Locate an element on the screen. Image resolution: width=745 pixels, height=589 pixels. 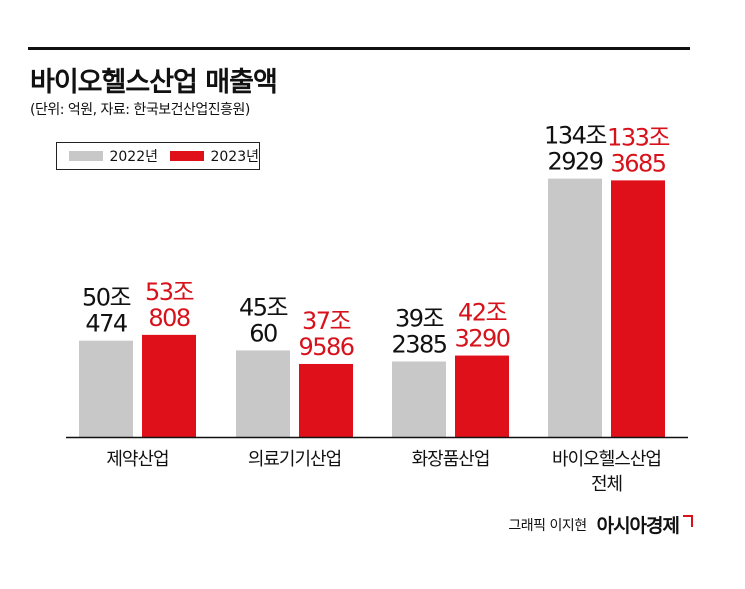
category-label: 화장품산업 is located at coordinates (451, 459).